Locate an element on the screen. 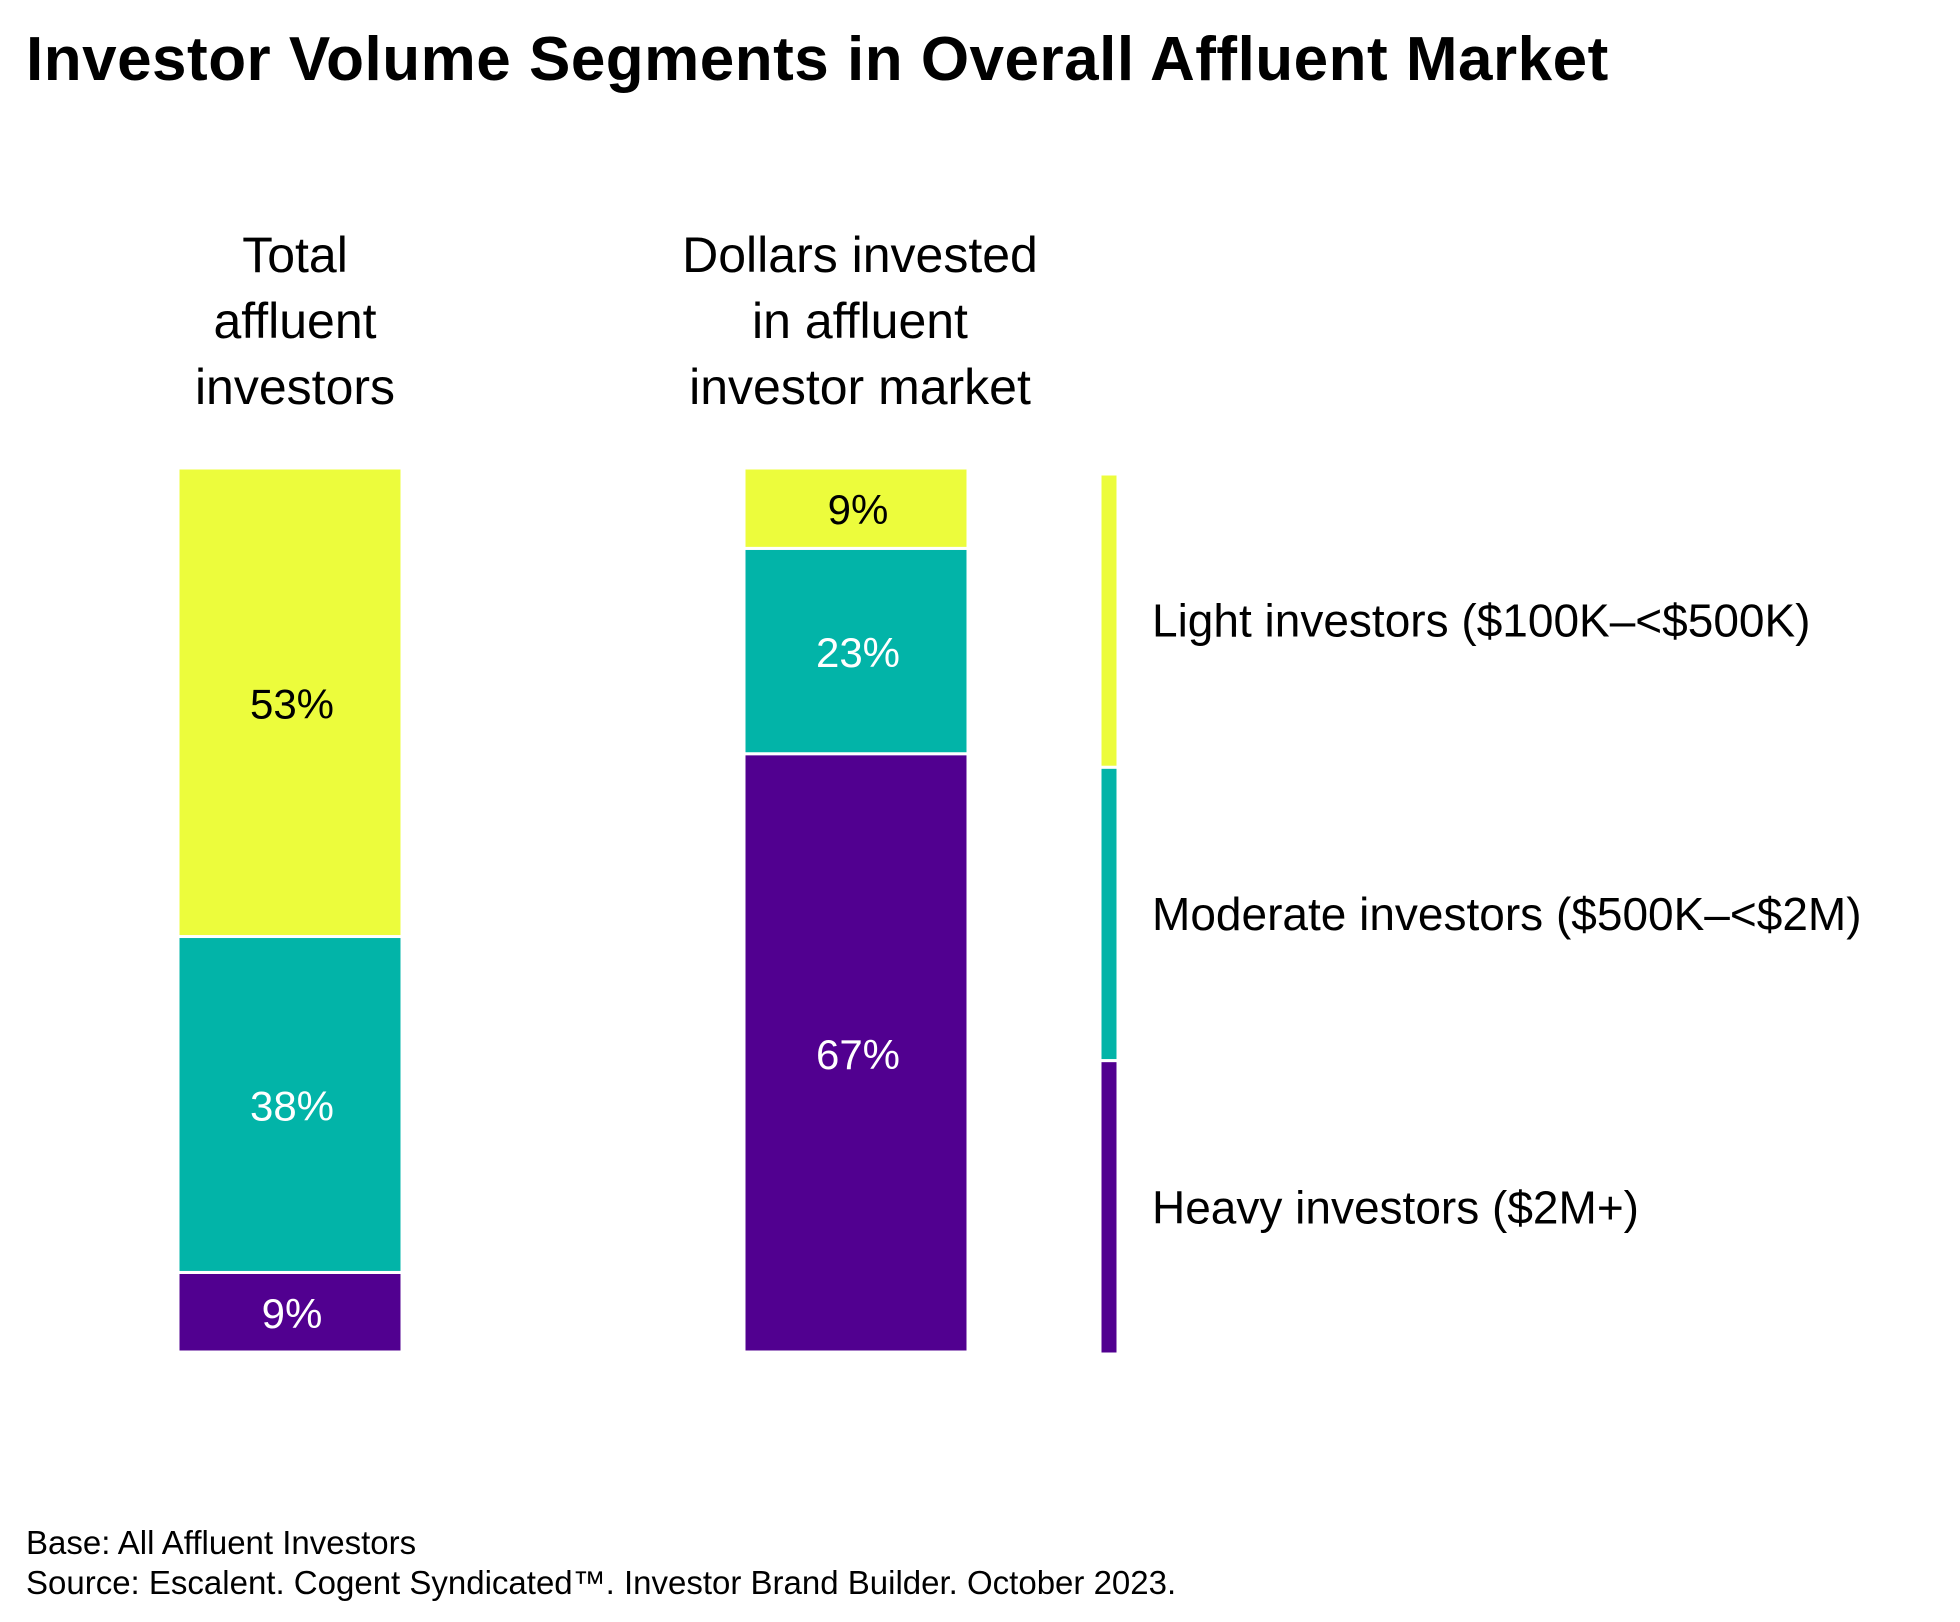 Image resolution: width=1960 pixels, height=1622 pixels. column-header-line: Dollars invested is located at coordinates (860, 255).